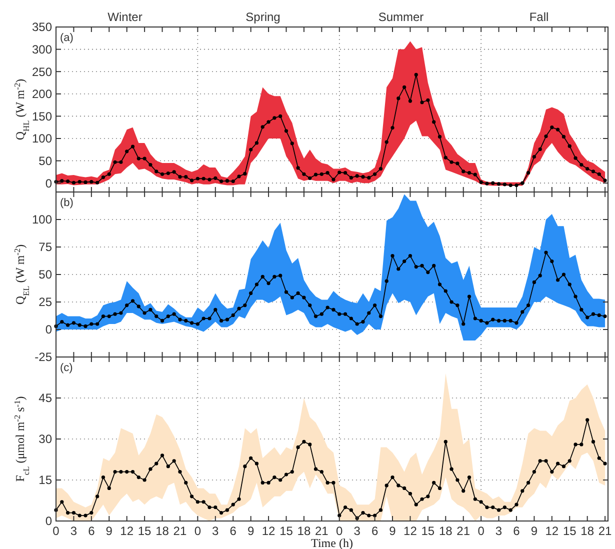  What do you see at coordinates (67, 203) in the screenshot?
I see `annotation: (b)` at bounding box center [67, 203].